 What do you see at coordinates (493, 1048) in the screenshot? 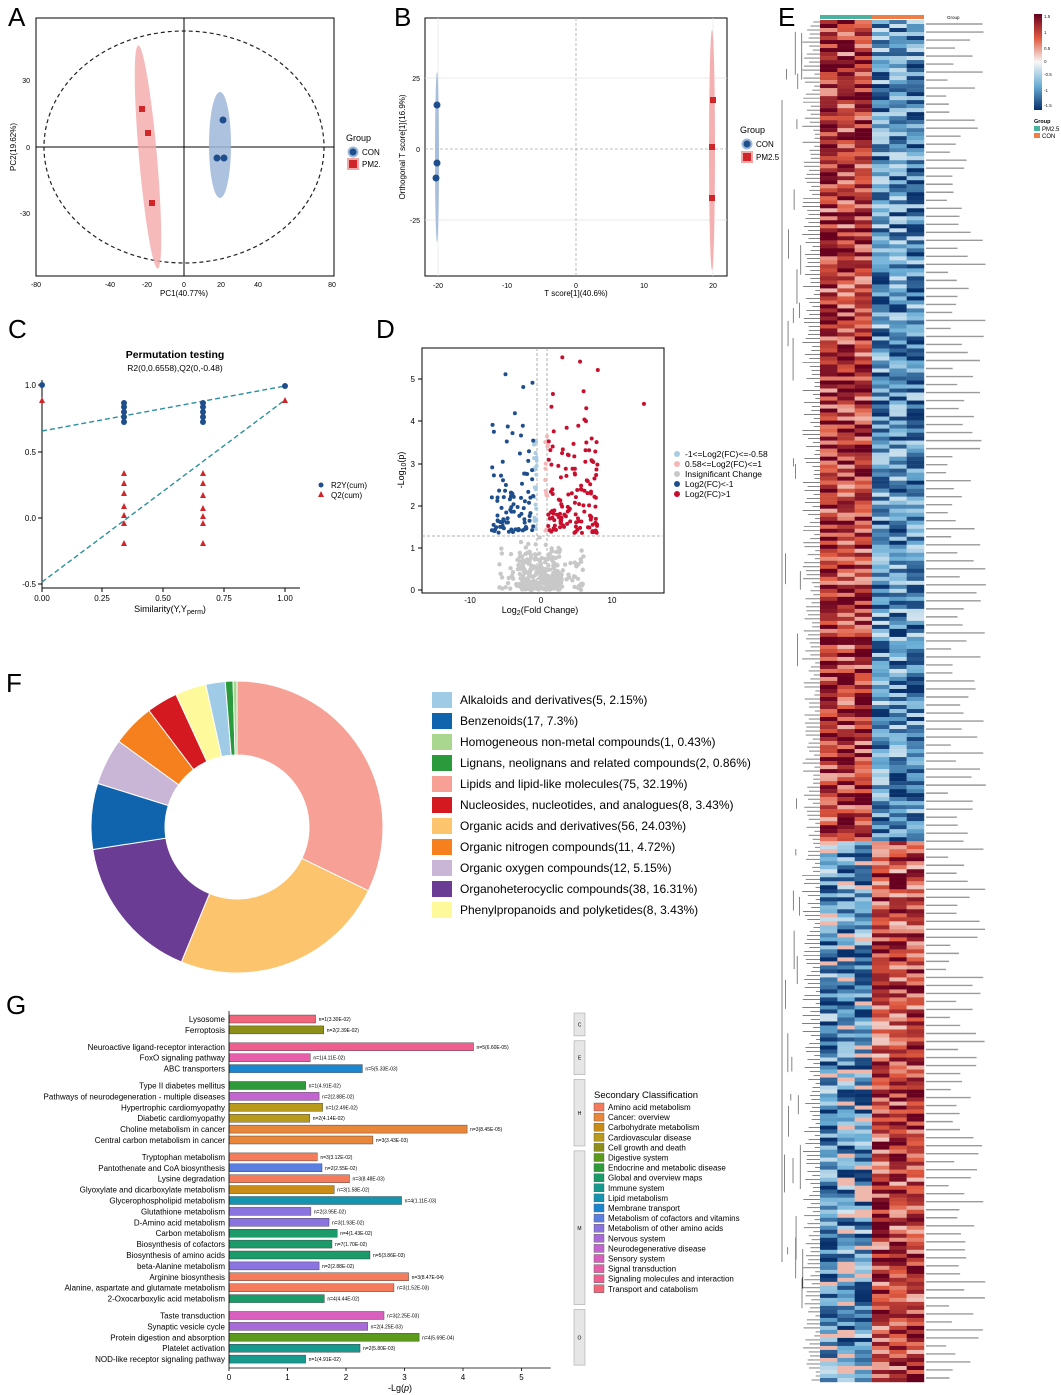
I see `kegg-bar-label: n=5(6.60E-05)` at bounding box center [493, 1048].